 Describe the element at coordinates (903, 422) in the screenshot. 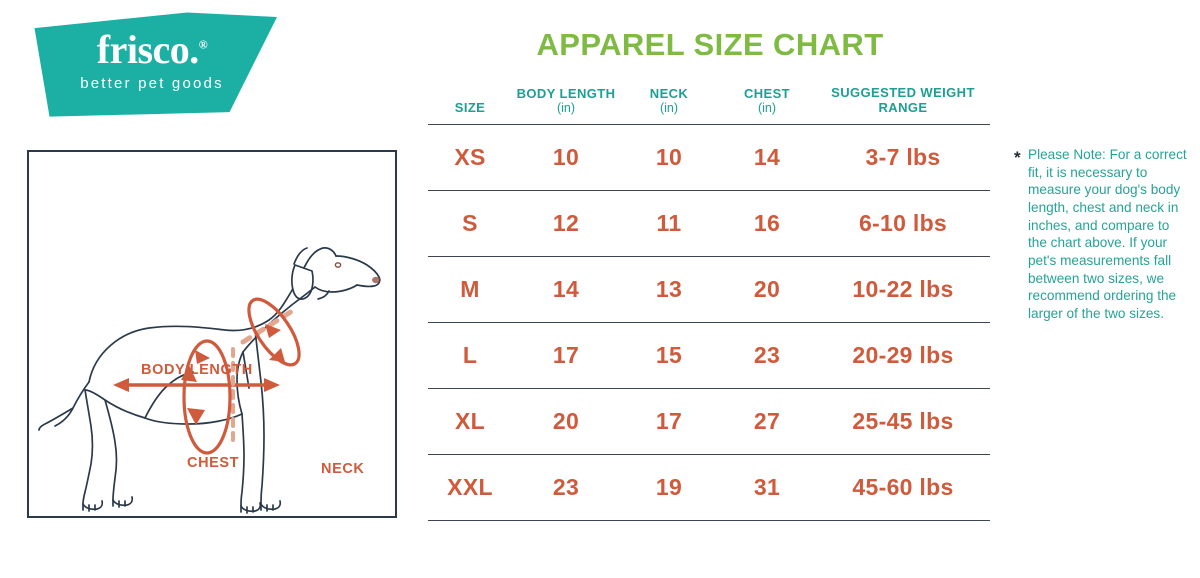

I see `cell-weight: 25-45 lbs` at that location.